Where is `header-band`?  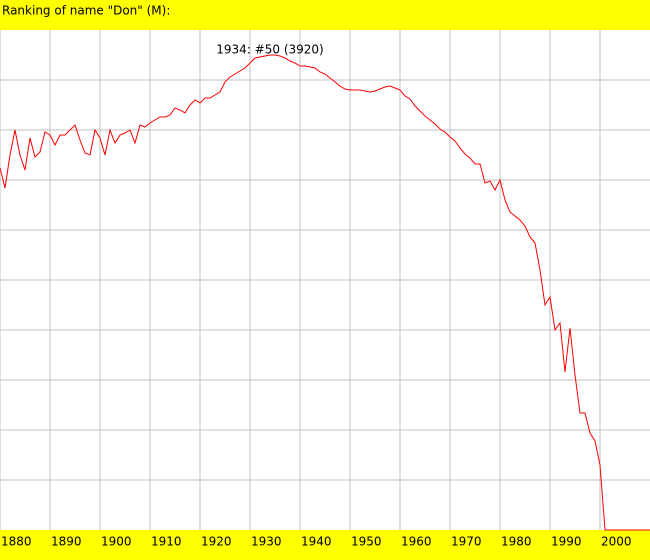
header-band is located at coordinates (325, 15).